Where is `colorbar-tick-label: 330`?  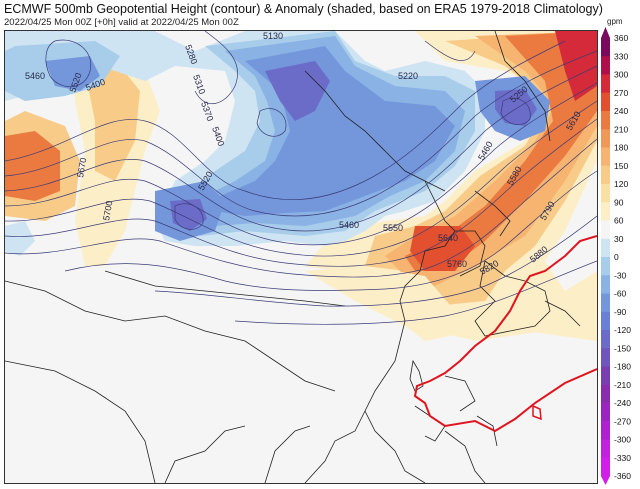
colorbar-tick-label: 330 is located at coordinates (621, 56).